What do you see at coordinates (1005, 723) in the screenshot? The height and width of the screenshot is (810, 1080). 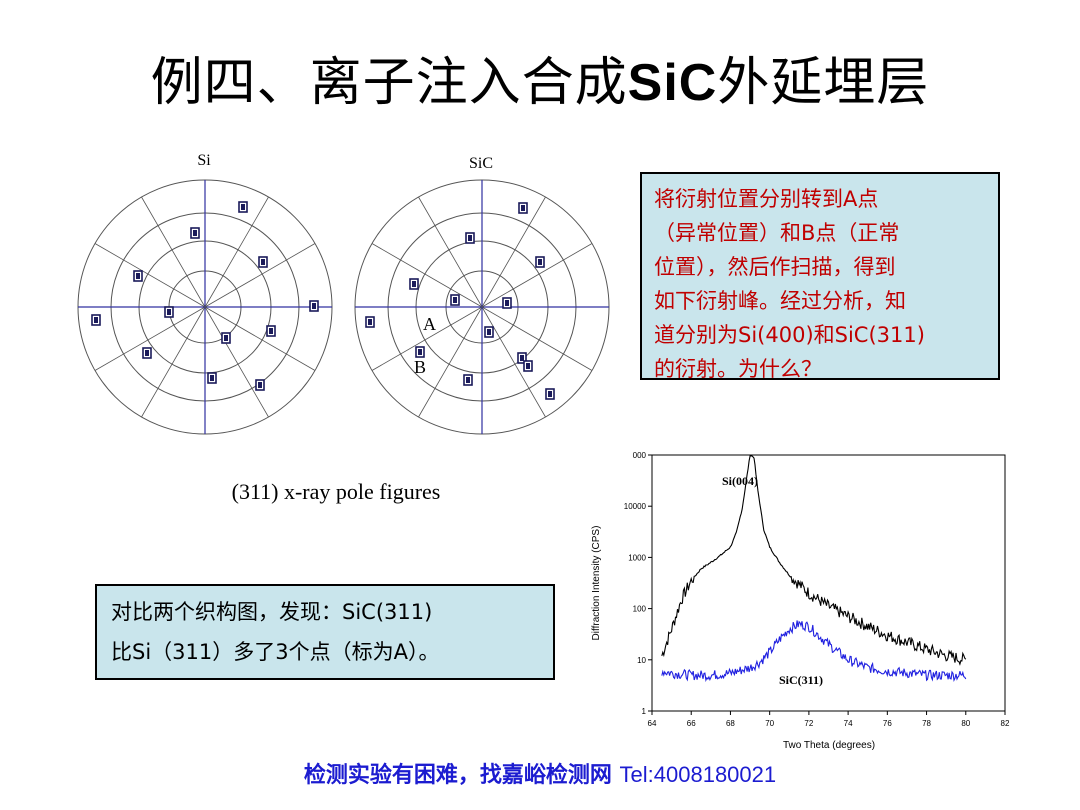 I see `x-tick-label: 82` at bounding box center [1005, 723].